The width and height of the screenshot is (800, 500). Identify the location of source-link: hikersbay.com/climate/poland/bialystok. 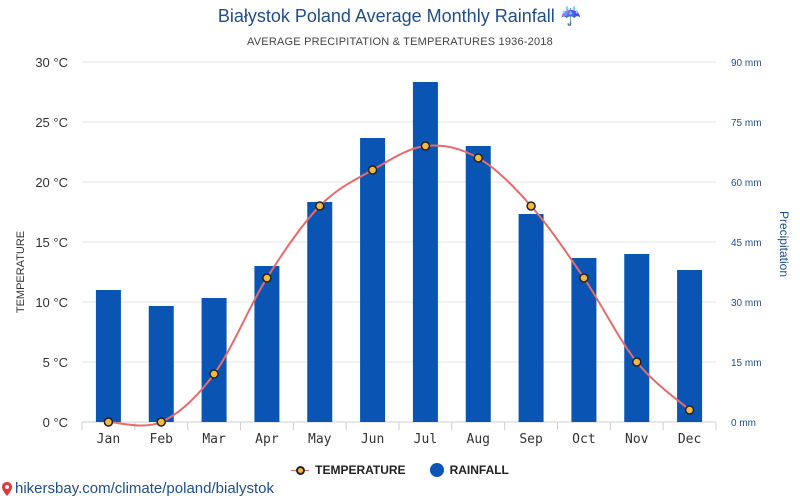
(138, 488).